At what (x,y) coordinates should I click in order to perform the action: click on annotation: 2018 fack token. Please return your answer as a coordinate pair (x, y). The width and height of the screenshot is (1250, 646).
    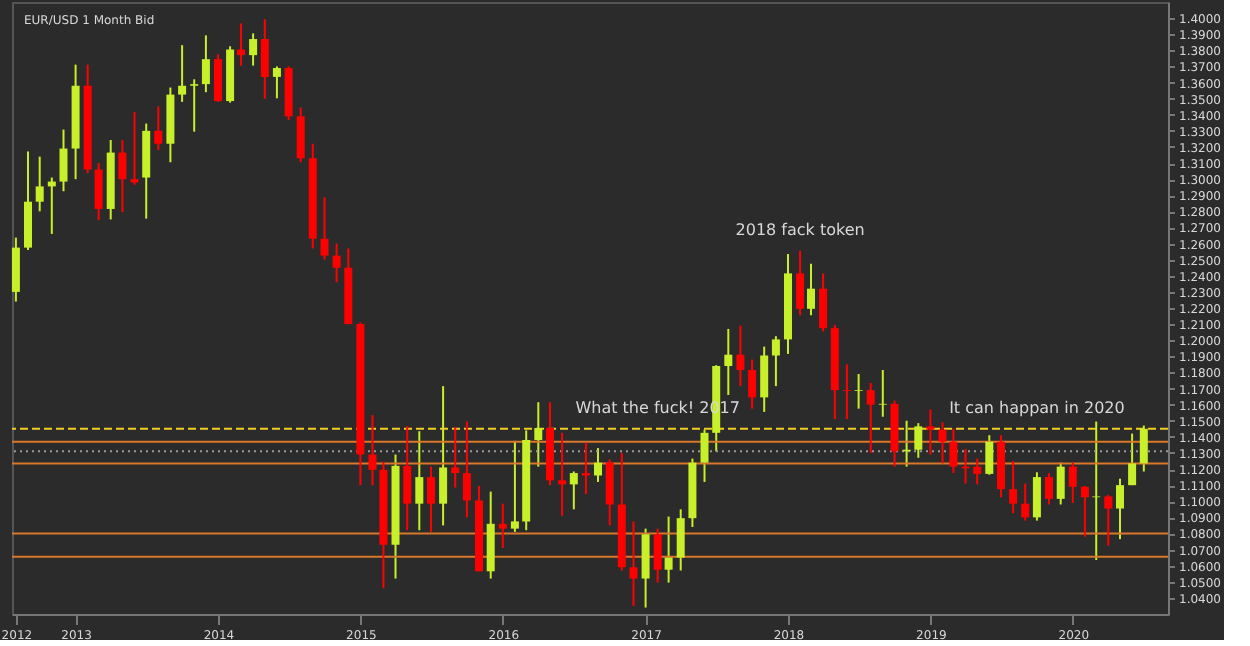
    Looking at the image, I should click on (800, 229).